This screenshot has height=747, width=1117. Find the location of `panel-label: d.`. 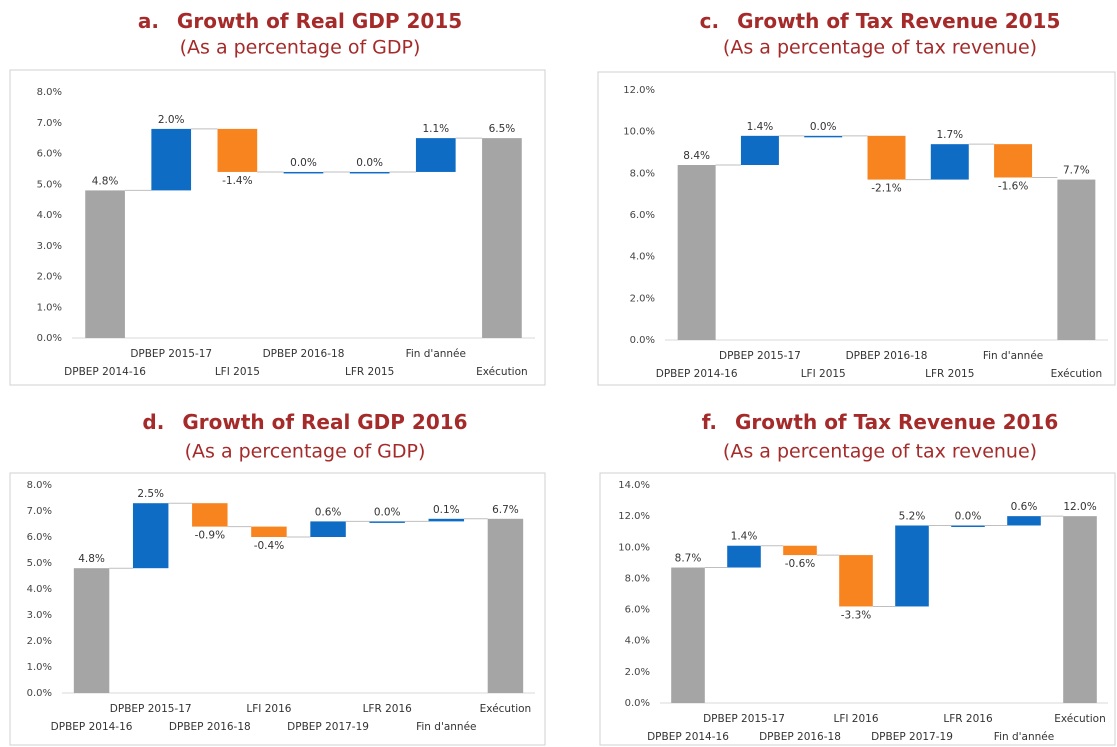

panel-label: d. is located at coordinates (153, 422).